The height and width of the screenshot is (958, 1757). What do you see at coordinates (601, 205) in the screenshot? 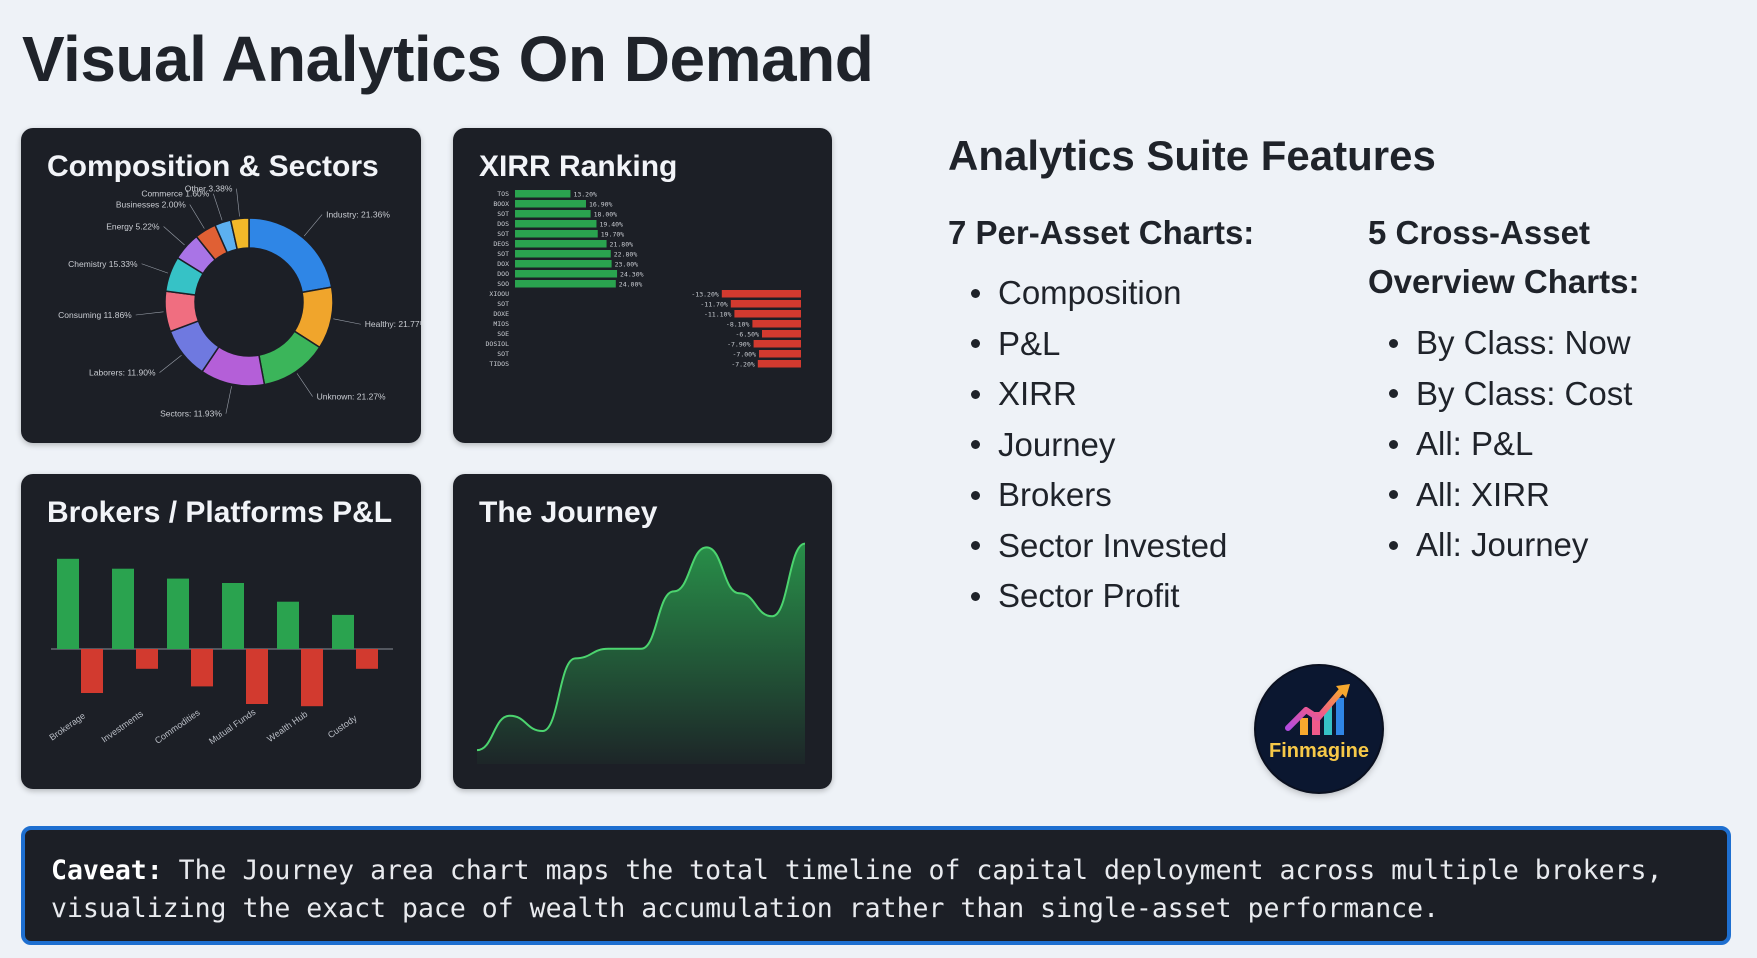
I see `xirr-value-label: 16.90%` at bounding box center [601, 205].